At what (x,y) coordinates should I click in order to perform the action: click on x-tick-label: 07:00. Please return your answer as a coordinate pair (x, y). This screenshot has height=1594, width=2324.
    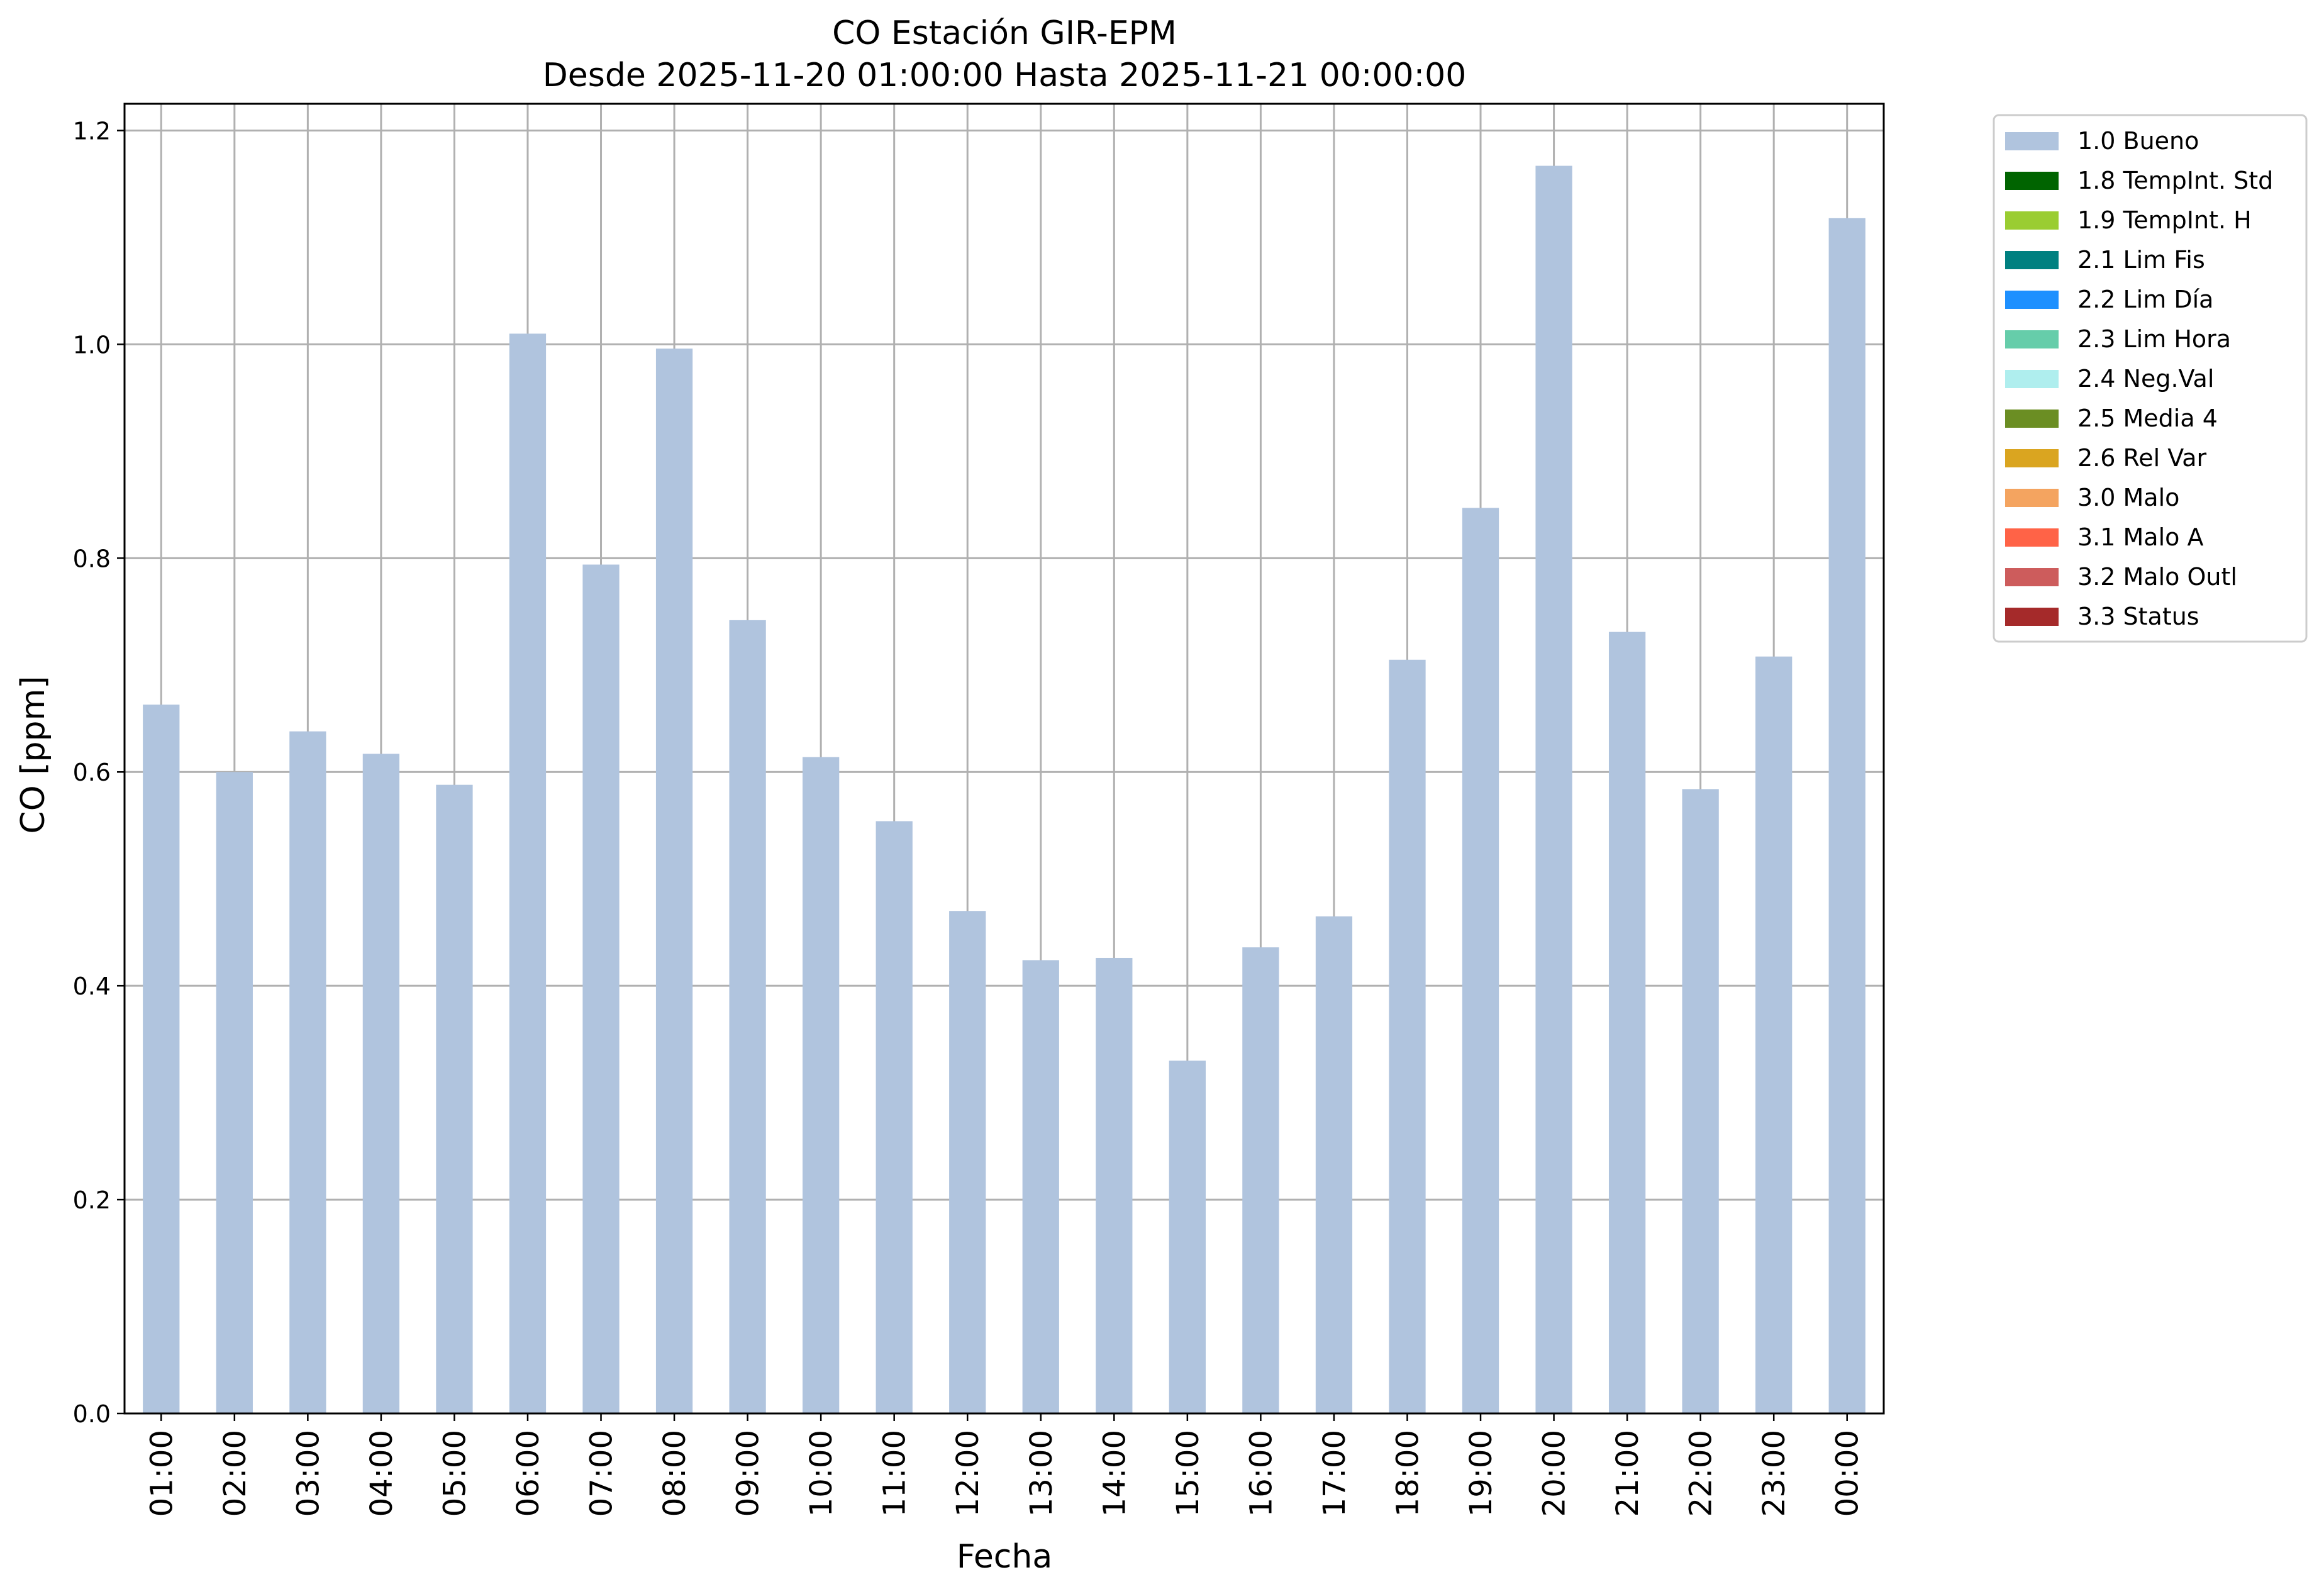
    Looking at the image, I should click on (602, 1473).